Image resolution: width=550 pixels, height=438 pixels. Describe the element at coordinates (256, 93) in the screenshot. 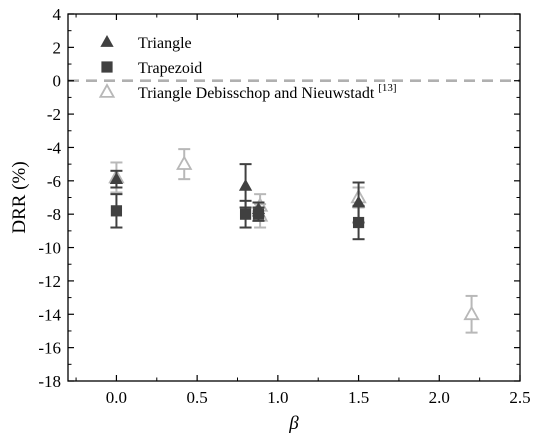

I see `legend-label-text: Triangle Debisschop and Nieuwstadt` at that location.